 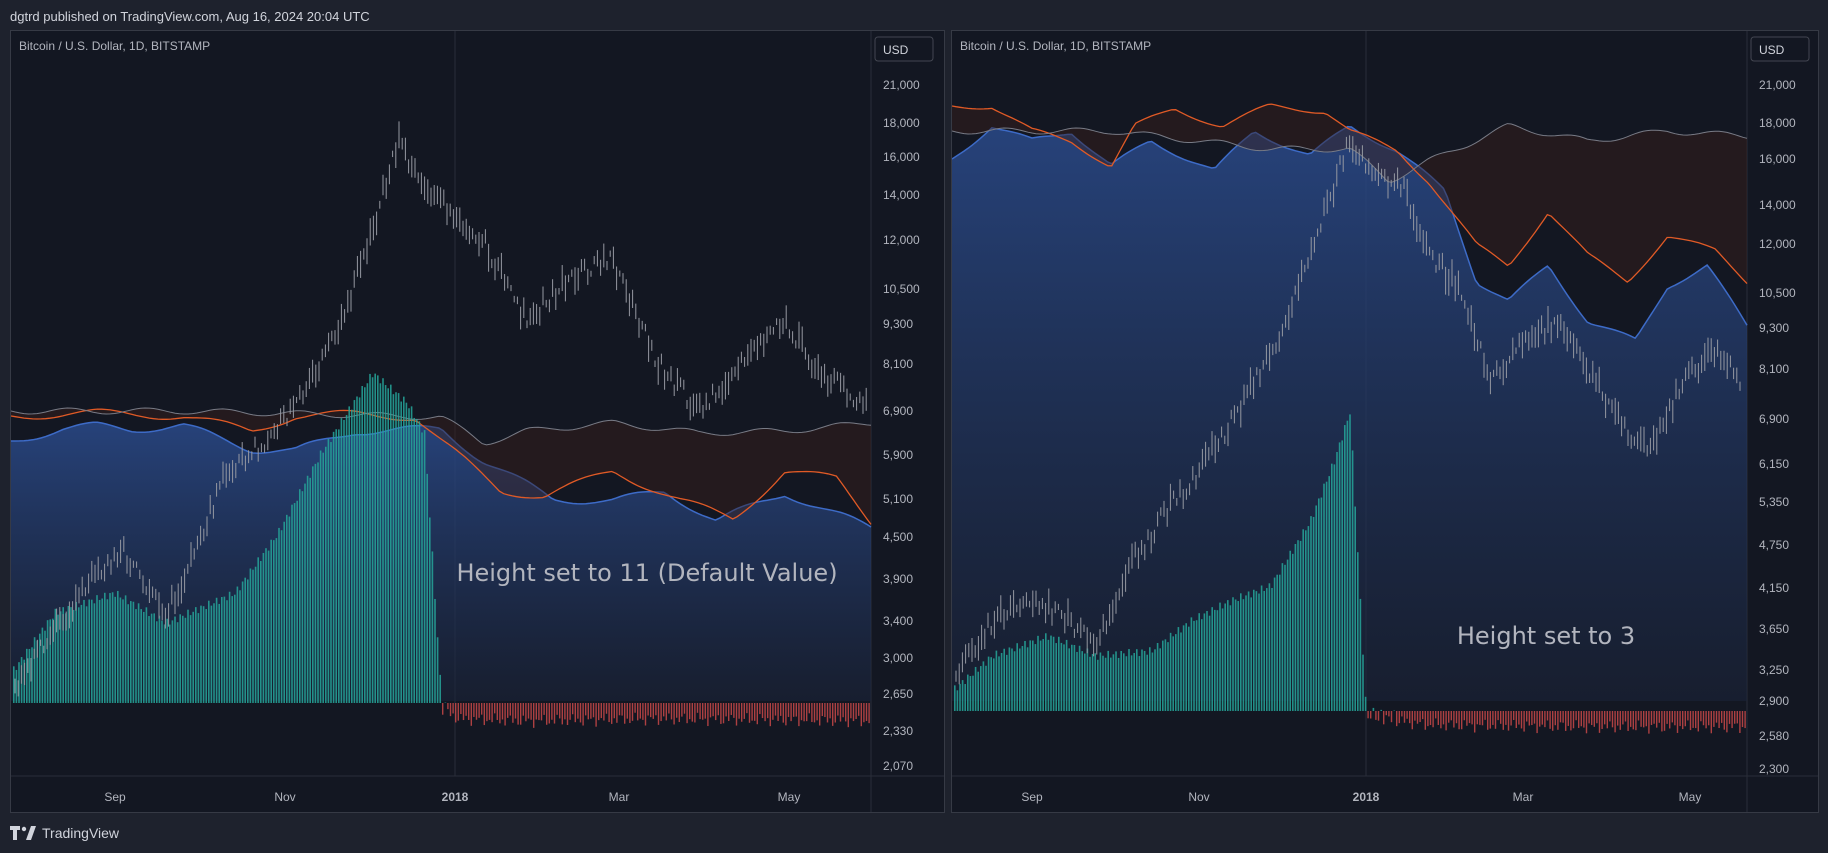 I want to click on tradingview-logo: TradingView, so click(x=64, y=833).